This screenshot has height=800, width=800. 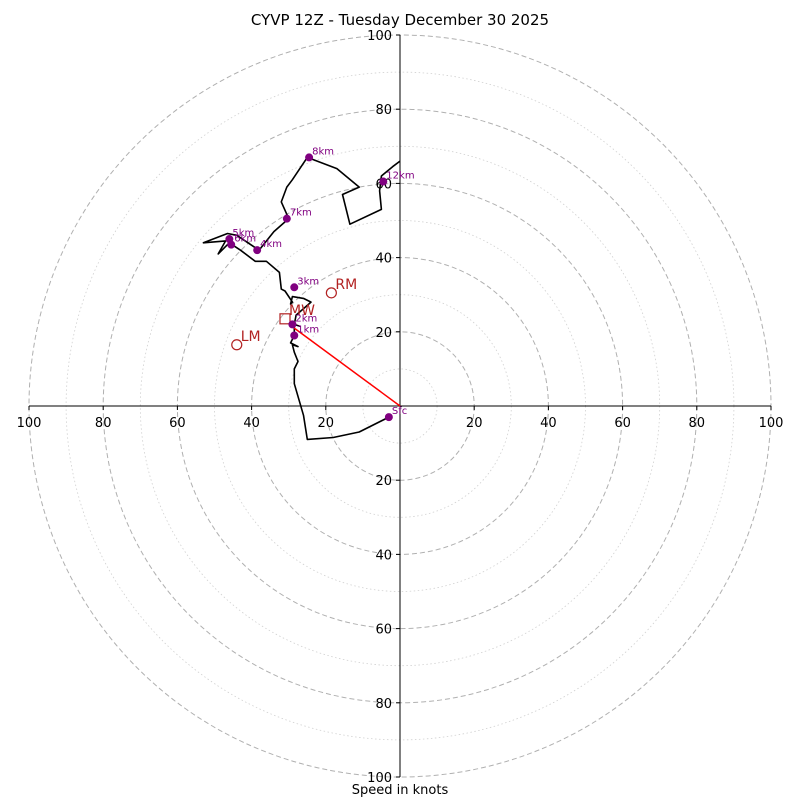 What do you see at coordinates (323, 151) in the screenshot?
I see `height-label-8km: 8km` at bounding box center [323, 151].